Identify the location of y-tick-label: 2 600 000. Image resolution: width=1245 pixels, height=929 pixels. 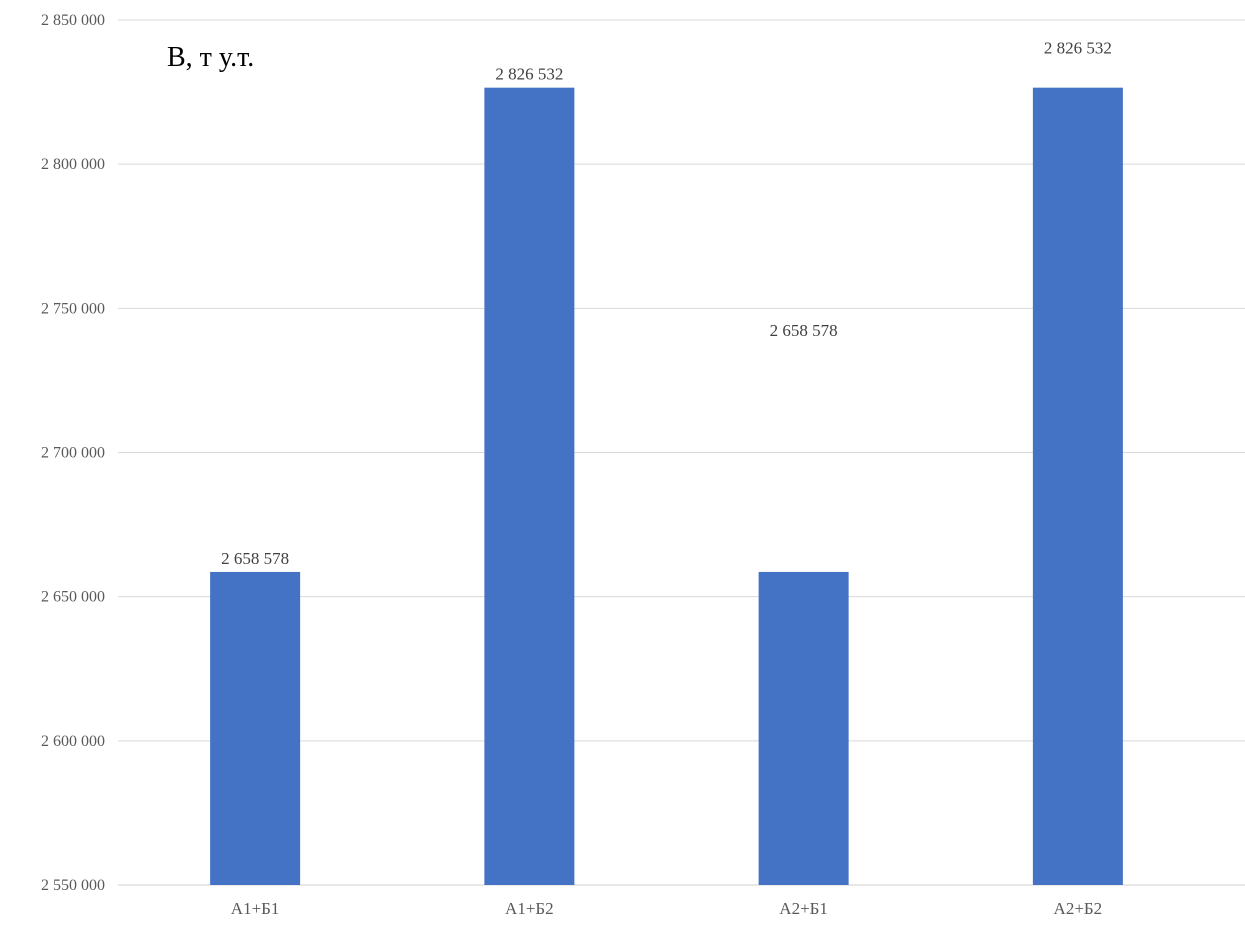
(73, 741).